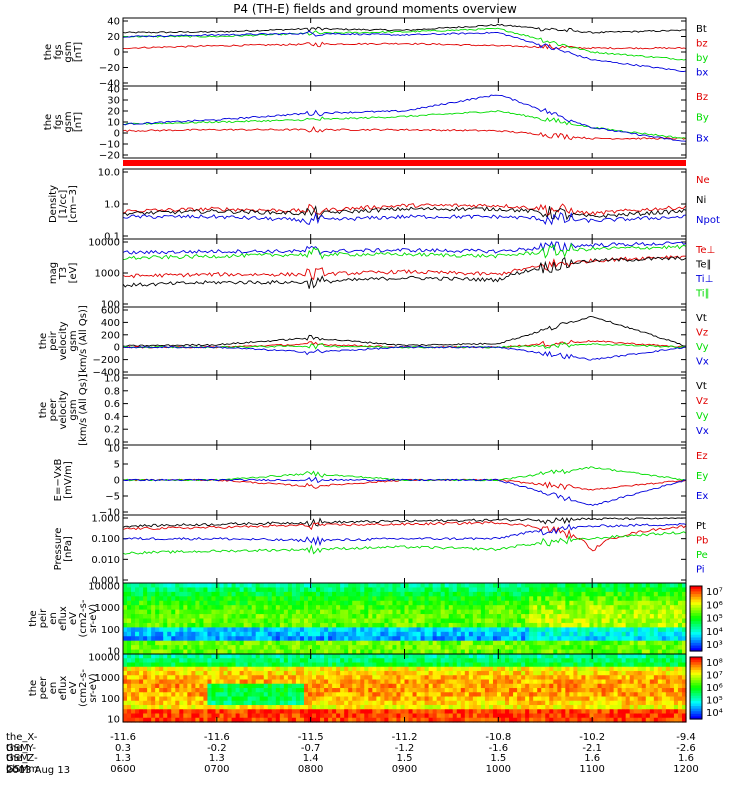  Describe the element at coordinates (404, 204) in the screenshot. I see `panel-frame` at that location.